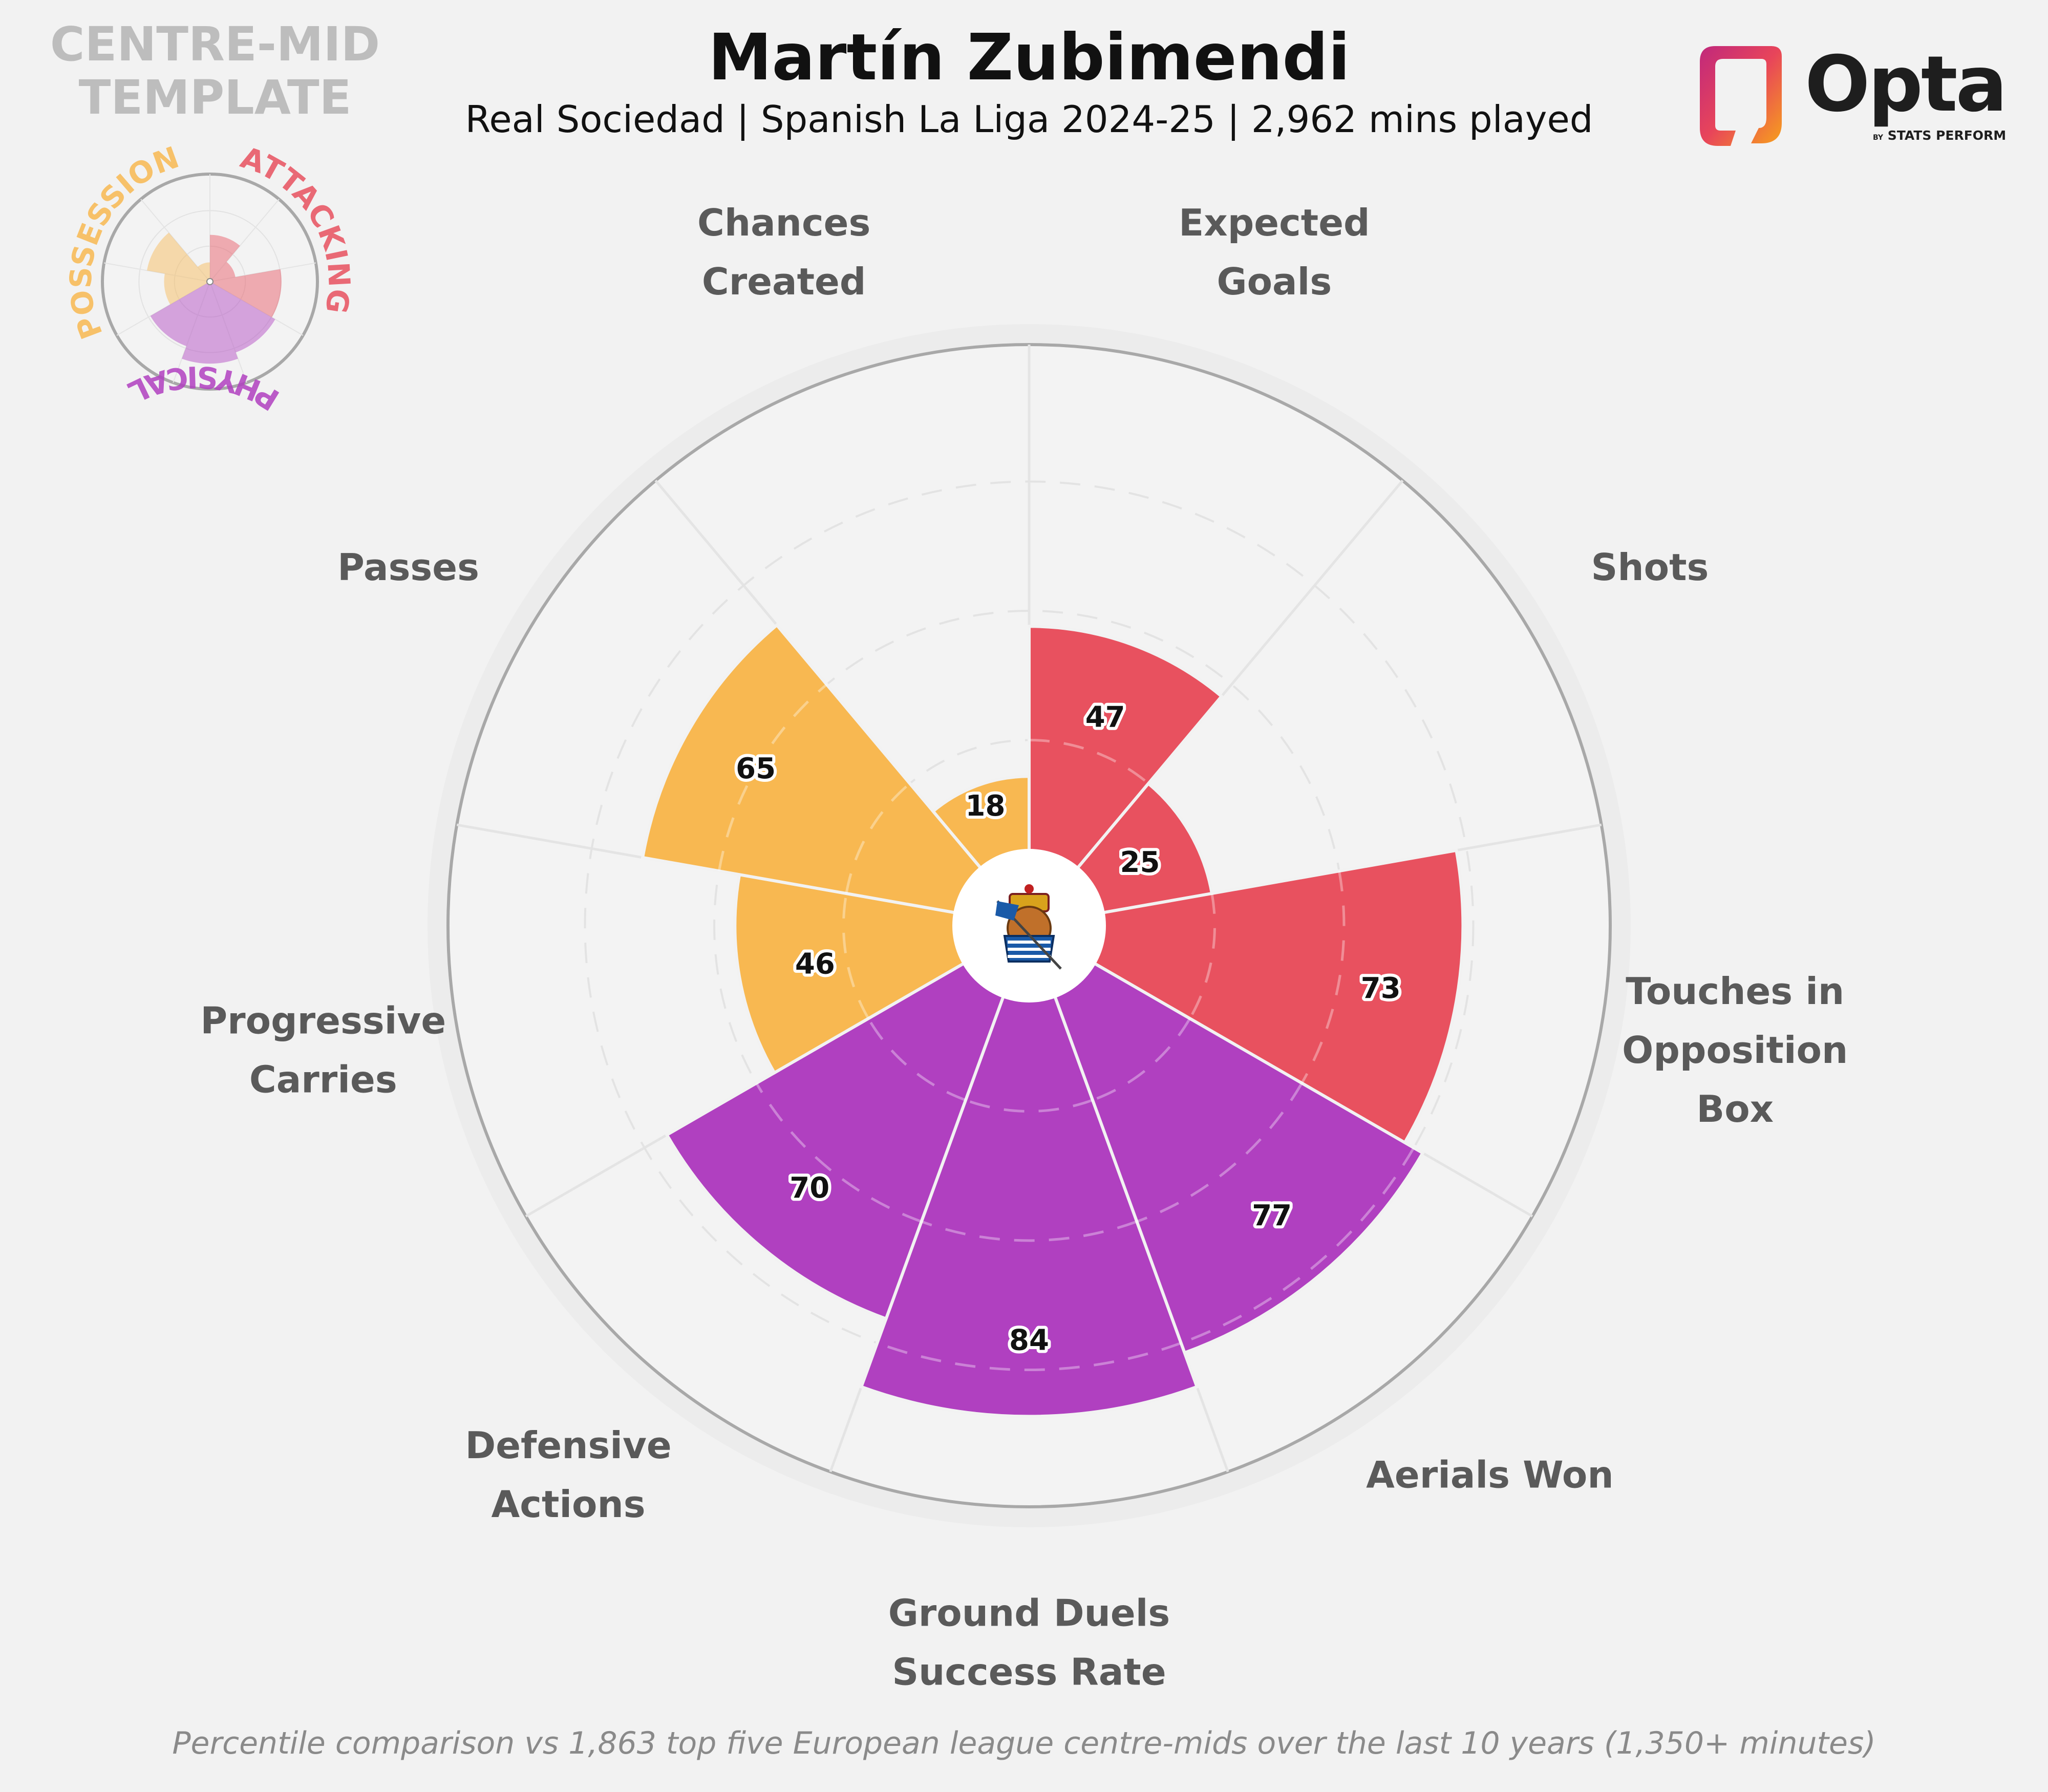  What do you see at coordinates (1029, 57) in the screenshot?
I see `chart-title: Martín Zubimendi` at bounding box center [1029, 57].